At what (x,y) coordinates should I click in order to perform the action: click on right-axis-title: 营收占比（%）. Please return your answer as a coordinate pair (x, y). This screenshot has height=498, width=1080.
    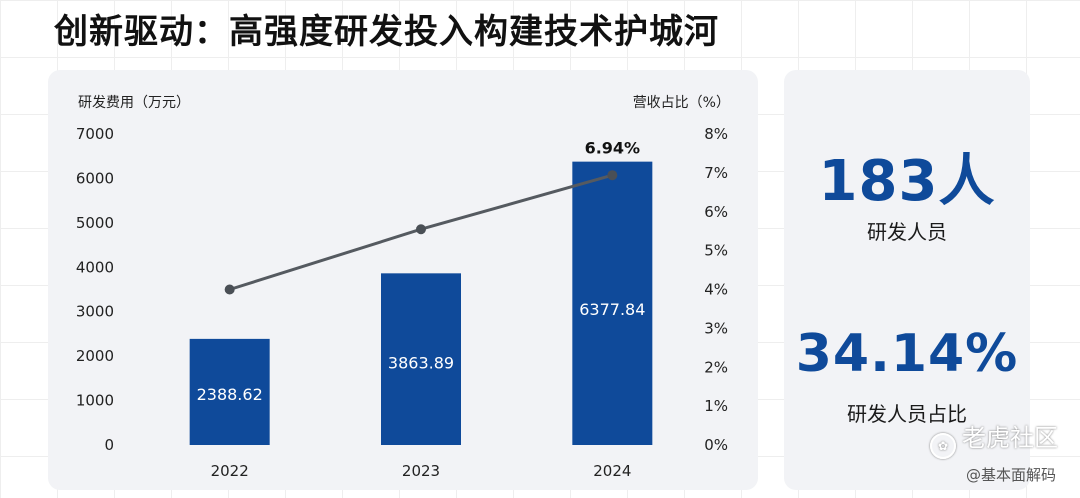
    Looking at the image, I should click on (681, 103).